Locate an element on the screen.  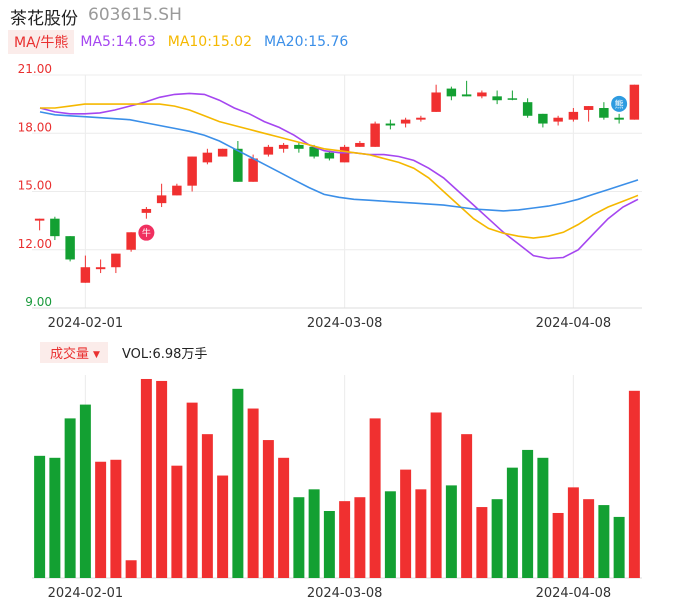
bear-marker-icon: 熊 is located at coordinates (619, 103).